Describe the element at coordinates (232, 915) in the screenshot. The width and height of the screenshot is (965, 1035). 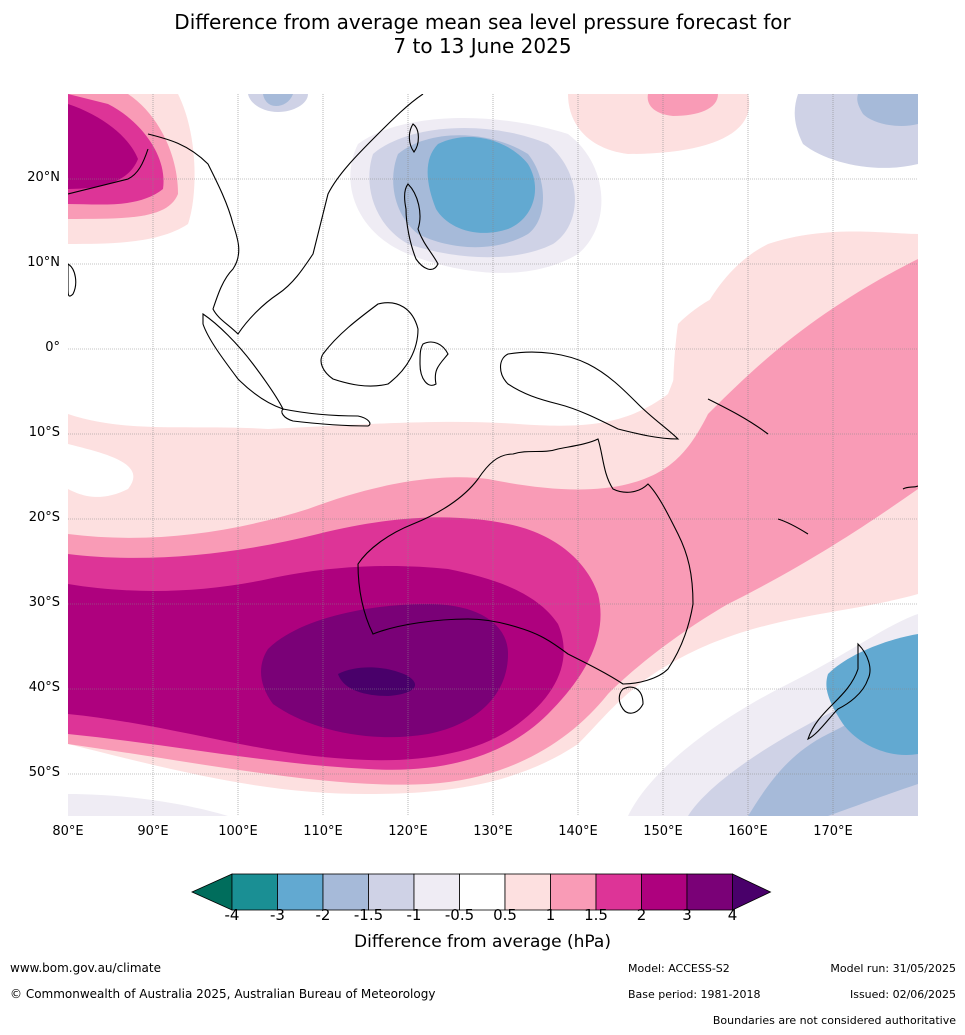
I see `colorbar-tick-label: -4` at that location.